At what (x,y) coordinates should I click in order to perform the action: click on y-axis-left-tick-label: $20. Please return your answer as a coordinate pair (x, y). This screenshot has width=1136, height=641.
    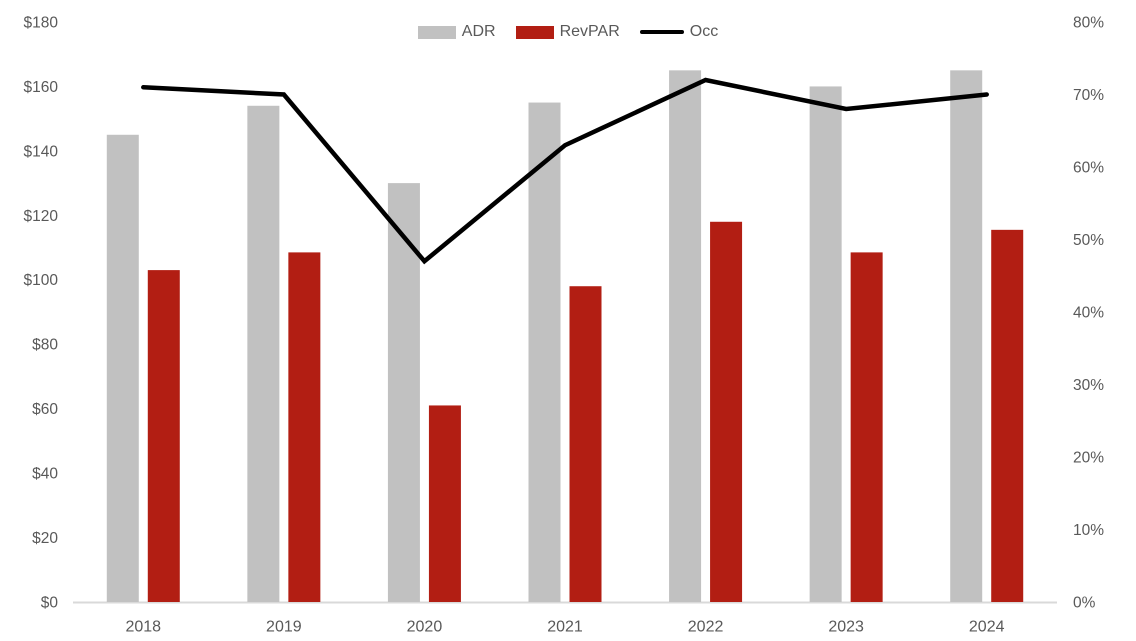
    Looking at the image, I should click on (45, 538).